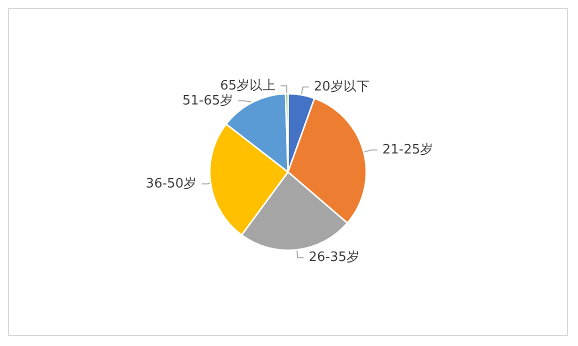 Image resolution: width=578 pixels, height=346 pixels. Describe the element at coordinates (171, 184) in the screenshot. I see `slice-label: 36-50岁` at that location.